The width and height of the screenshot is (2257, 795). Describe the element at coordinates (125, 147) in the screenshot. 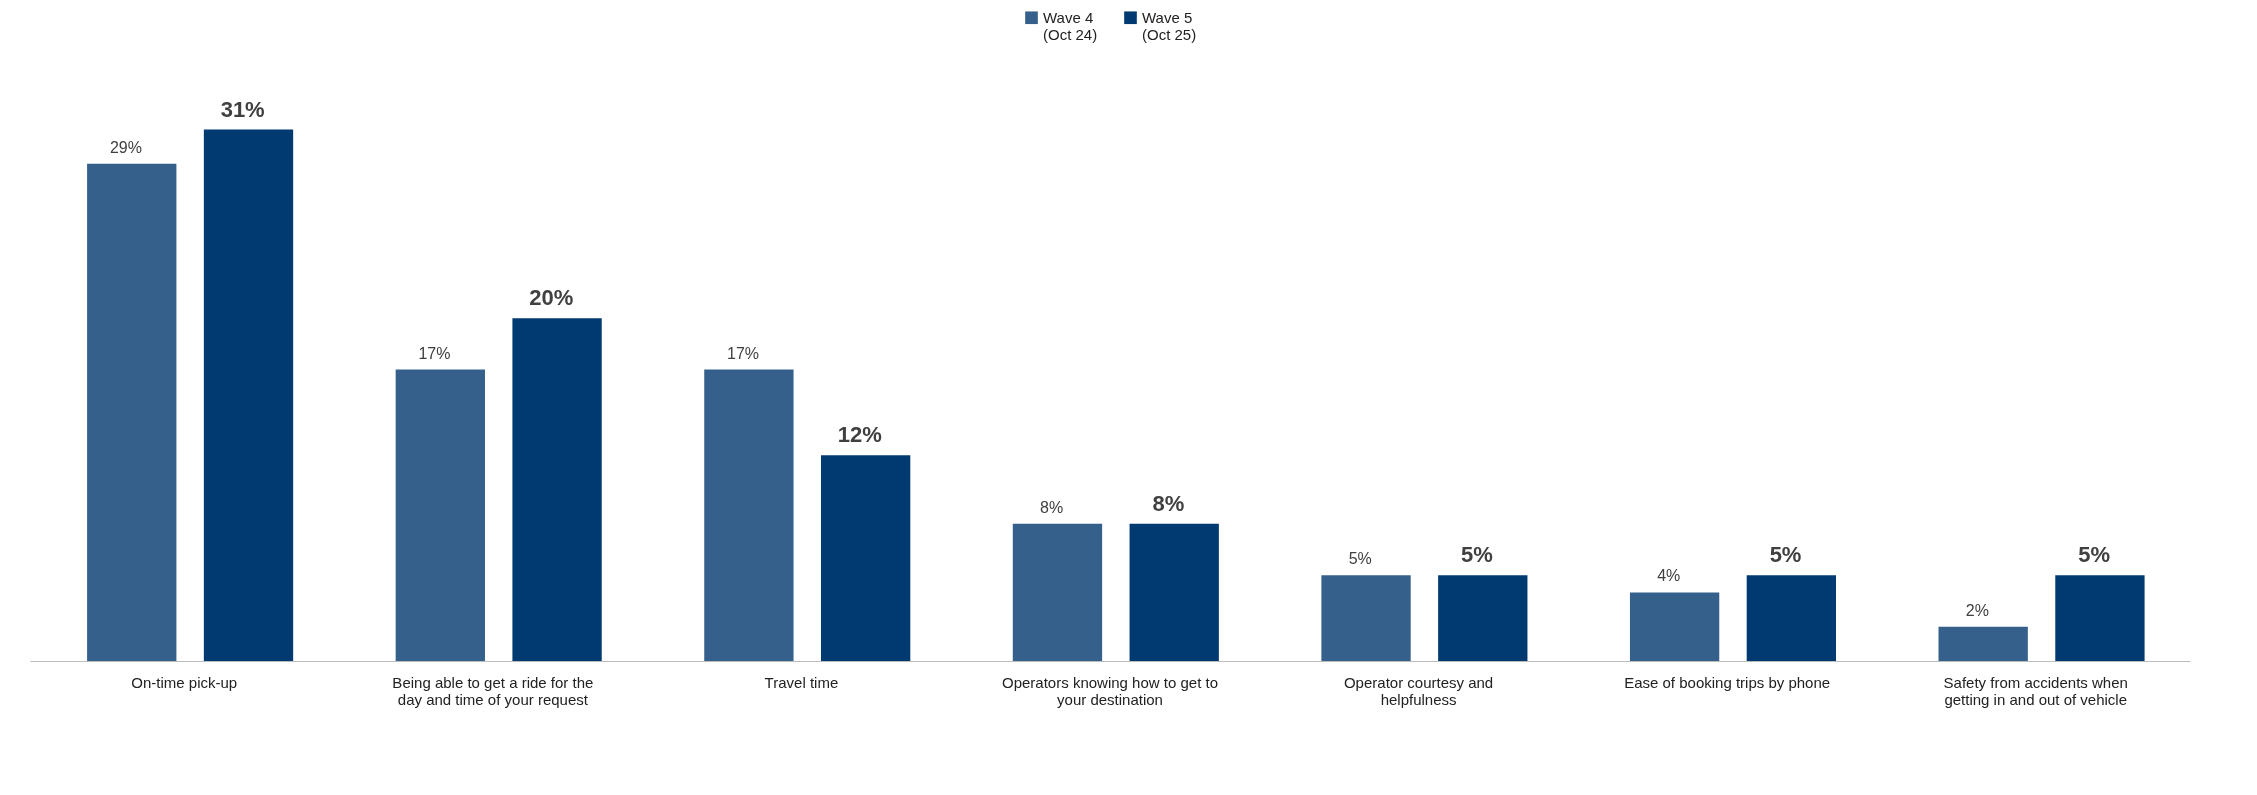

I see `data-label: 29%` at that location.